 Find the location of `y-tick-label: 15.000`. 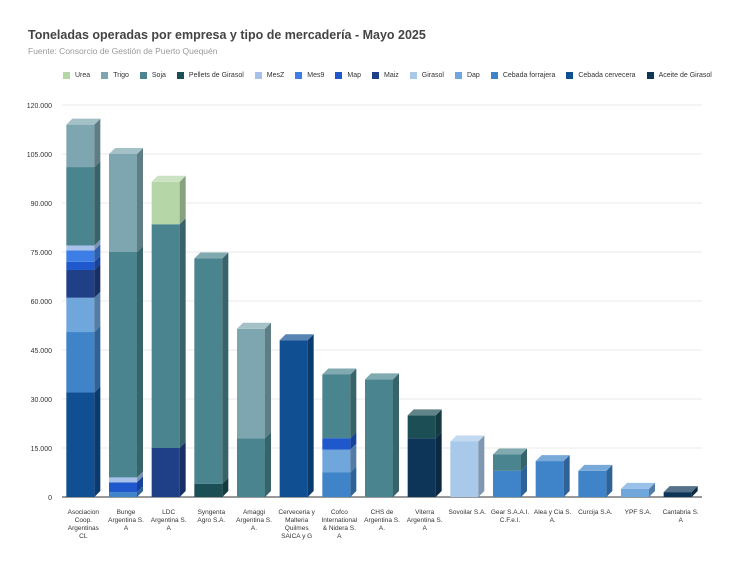

y-tick-label: 15.000 is located at coordinates (42, 449).